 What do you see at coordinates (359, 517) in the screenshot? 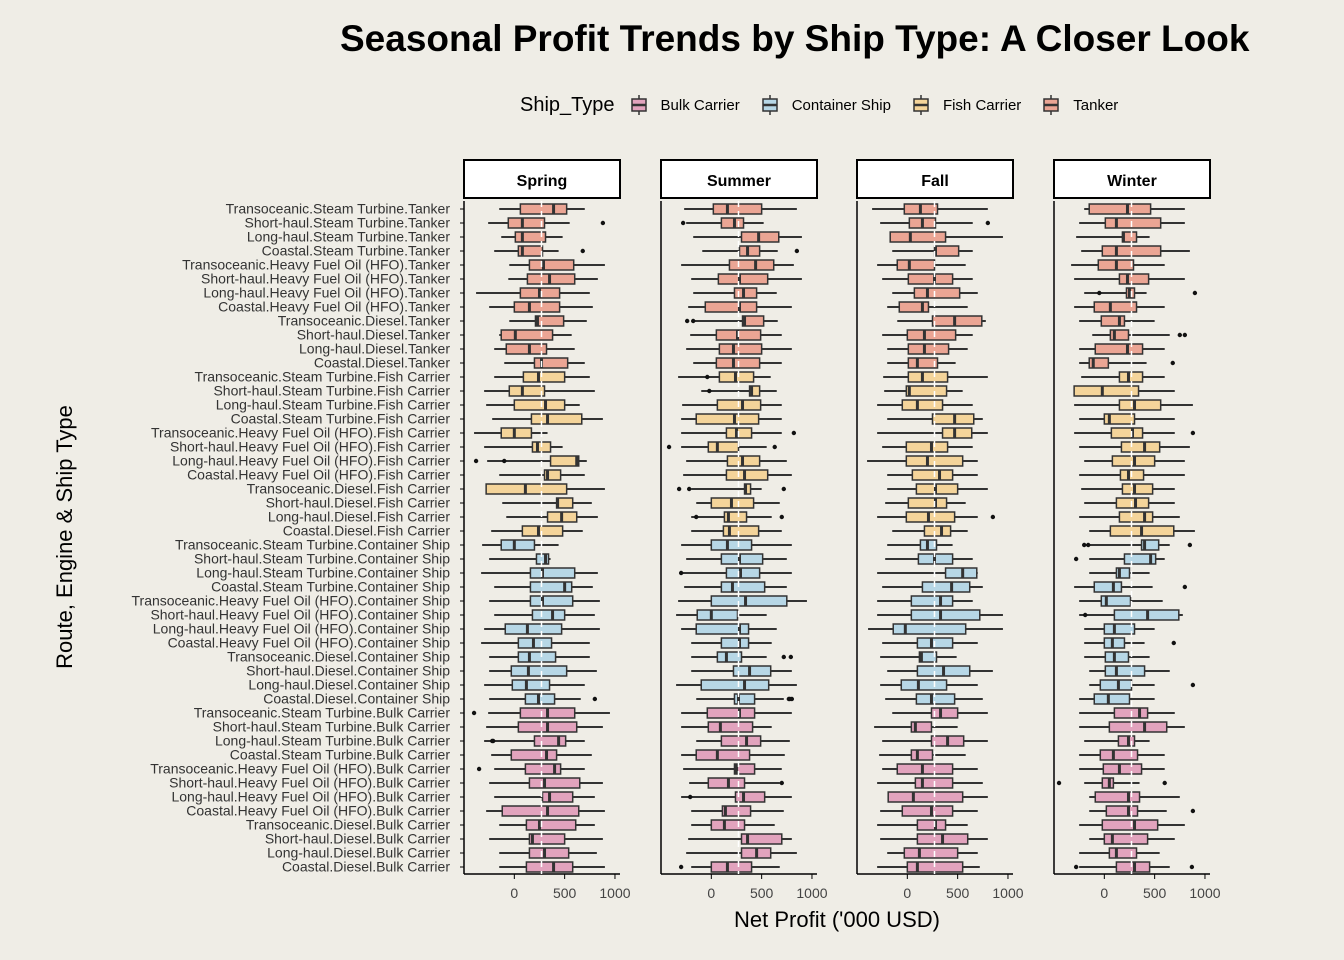
I see `y-tick-label: Long-haul.Diesel.Fish Carrier` at bounding box center [359, 517].